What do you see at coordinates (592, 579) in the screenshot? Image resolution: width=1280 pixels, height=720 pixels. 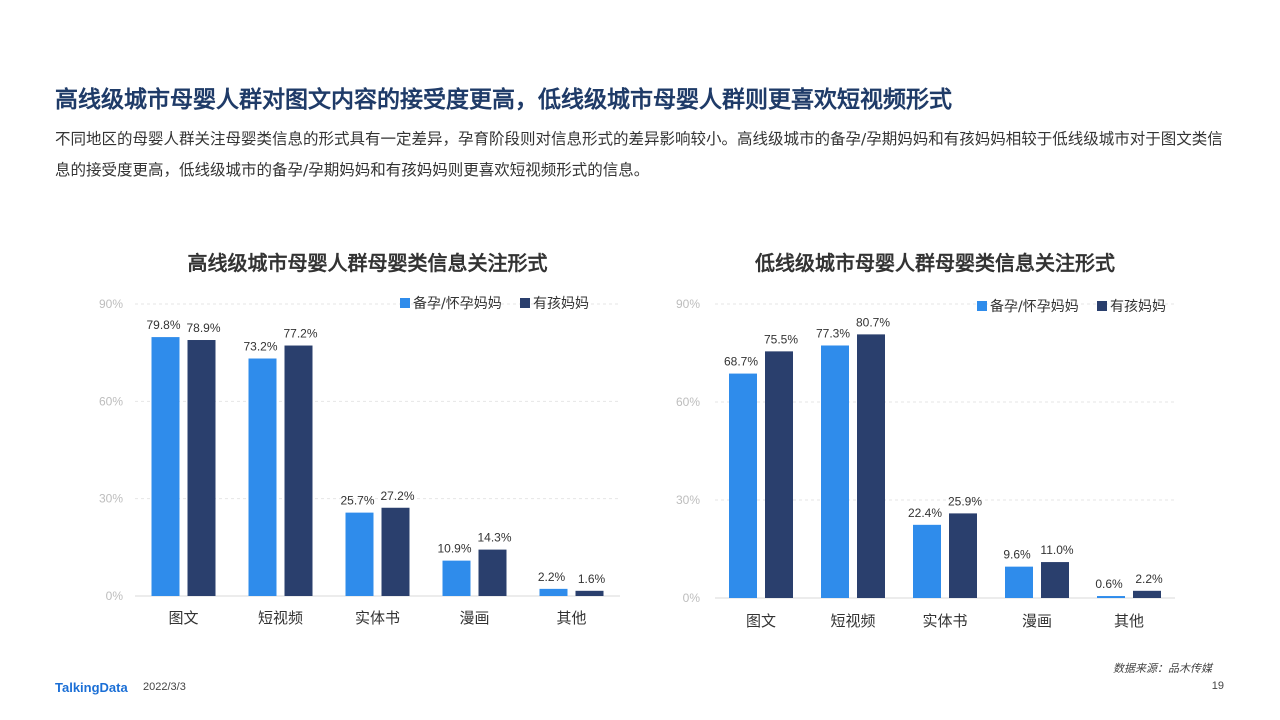 I see `data-label: 1.6%` at bounding box center [592, 579].